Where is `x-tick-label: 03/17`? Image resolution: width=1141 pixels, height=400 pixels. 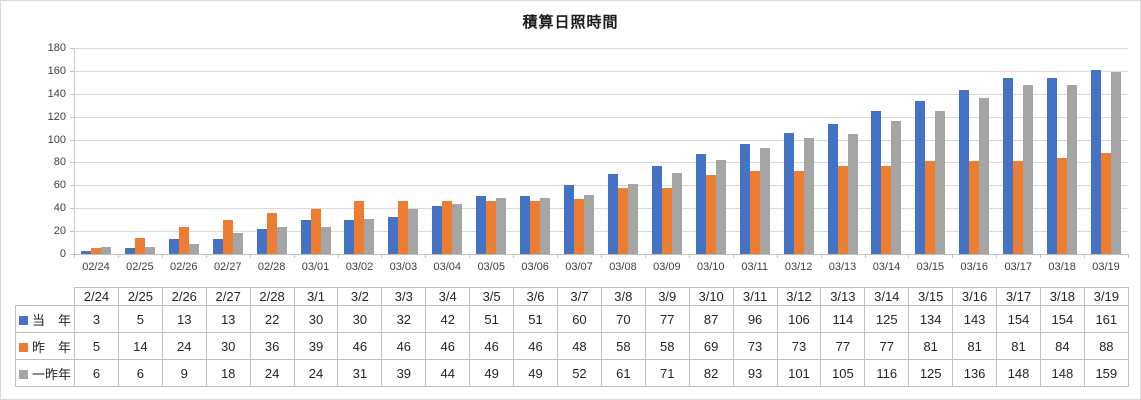 x-tick-label: 03/17 is located at coordinates (1018, 267).